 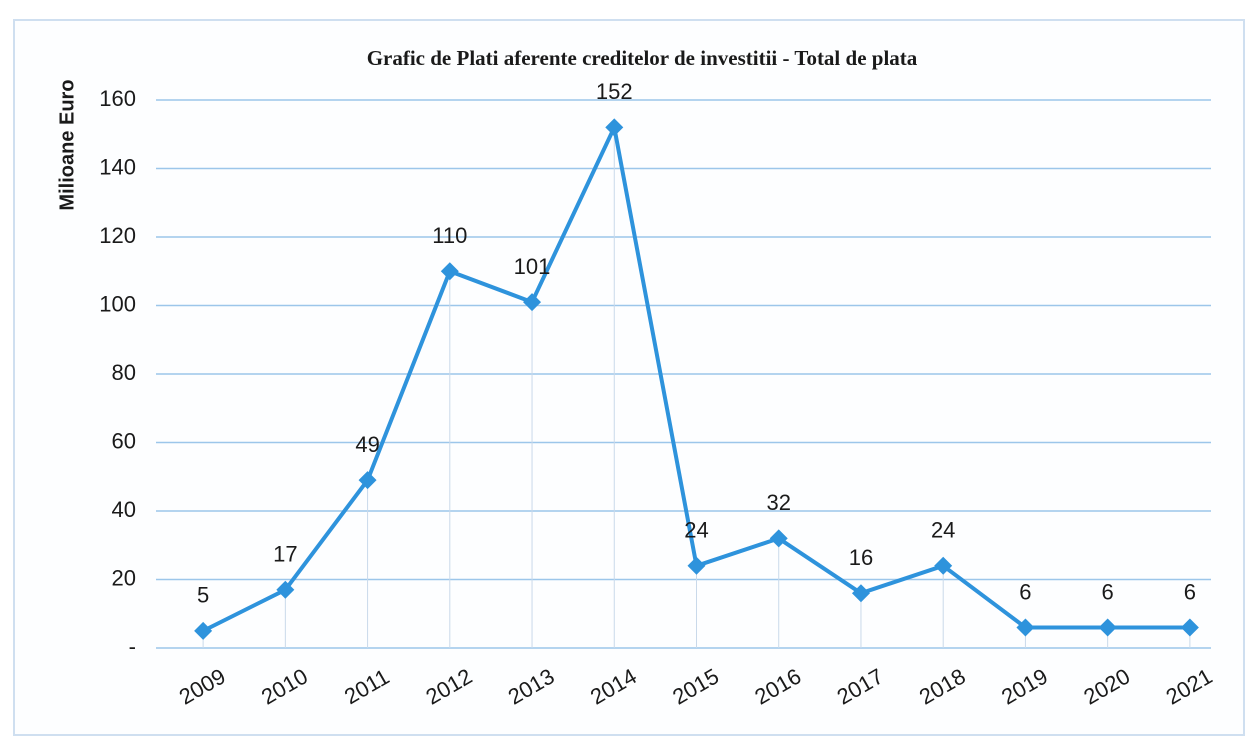 What do you see at coordinates (67, 144) in the screenshot?
I see `y-axis-label: Milioane Euro` at bounding box center [67, 144].